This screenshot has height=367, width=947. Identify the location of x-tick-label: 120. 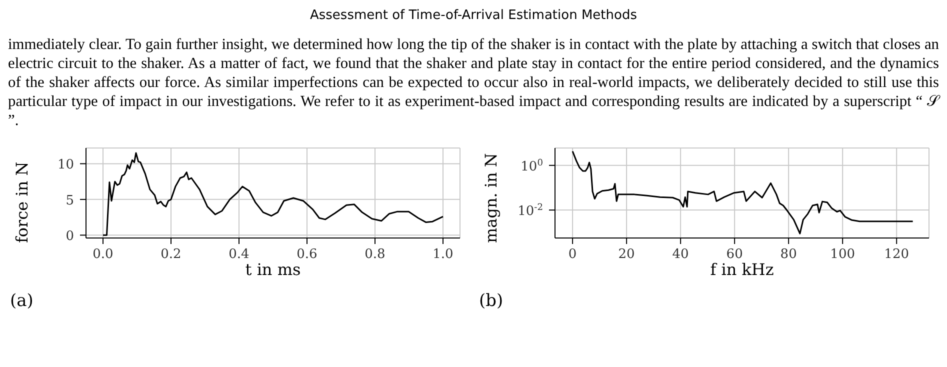
(897, 254).